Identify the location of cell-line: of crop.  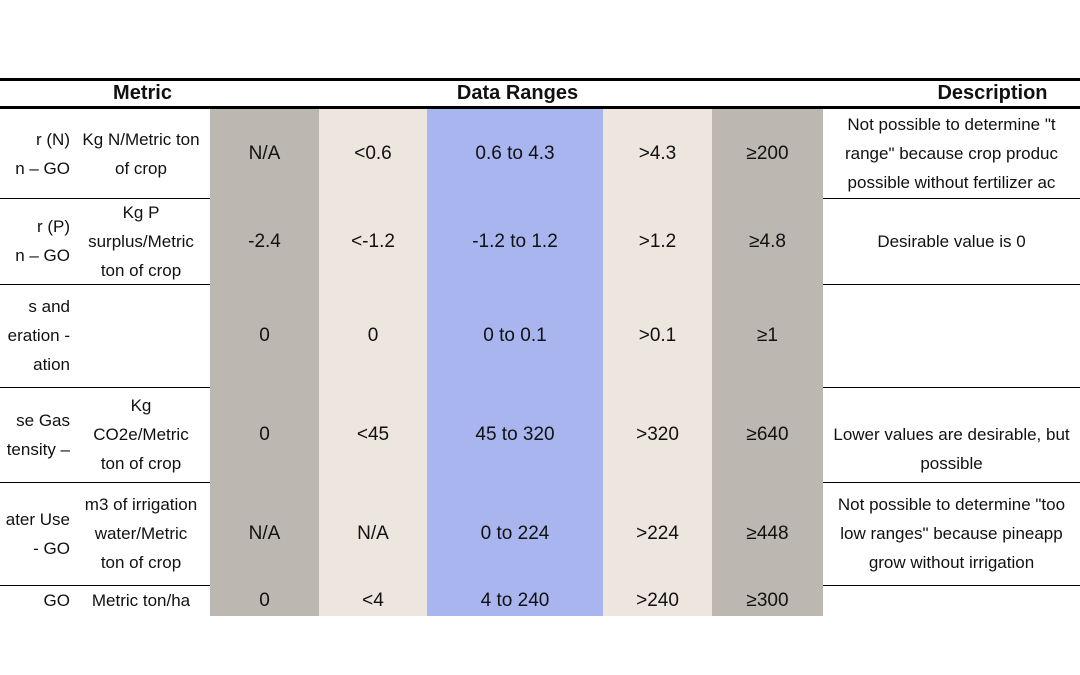
(141, 168).